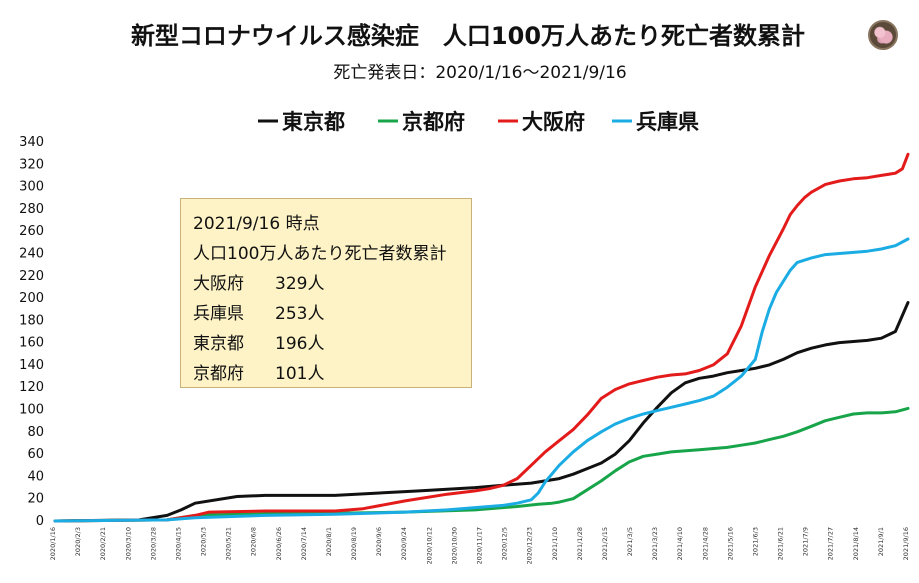  Describe the element at coordinates (204, 541) in the screenshot. I see `x-tick-label: 2020/5/3` at that location.